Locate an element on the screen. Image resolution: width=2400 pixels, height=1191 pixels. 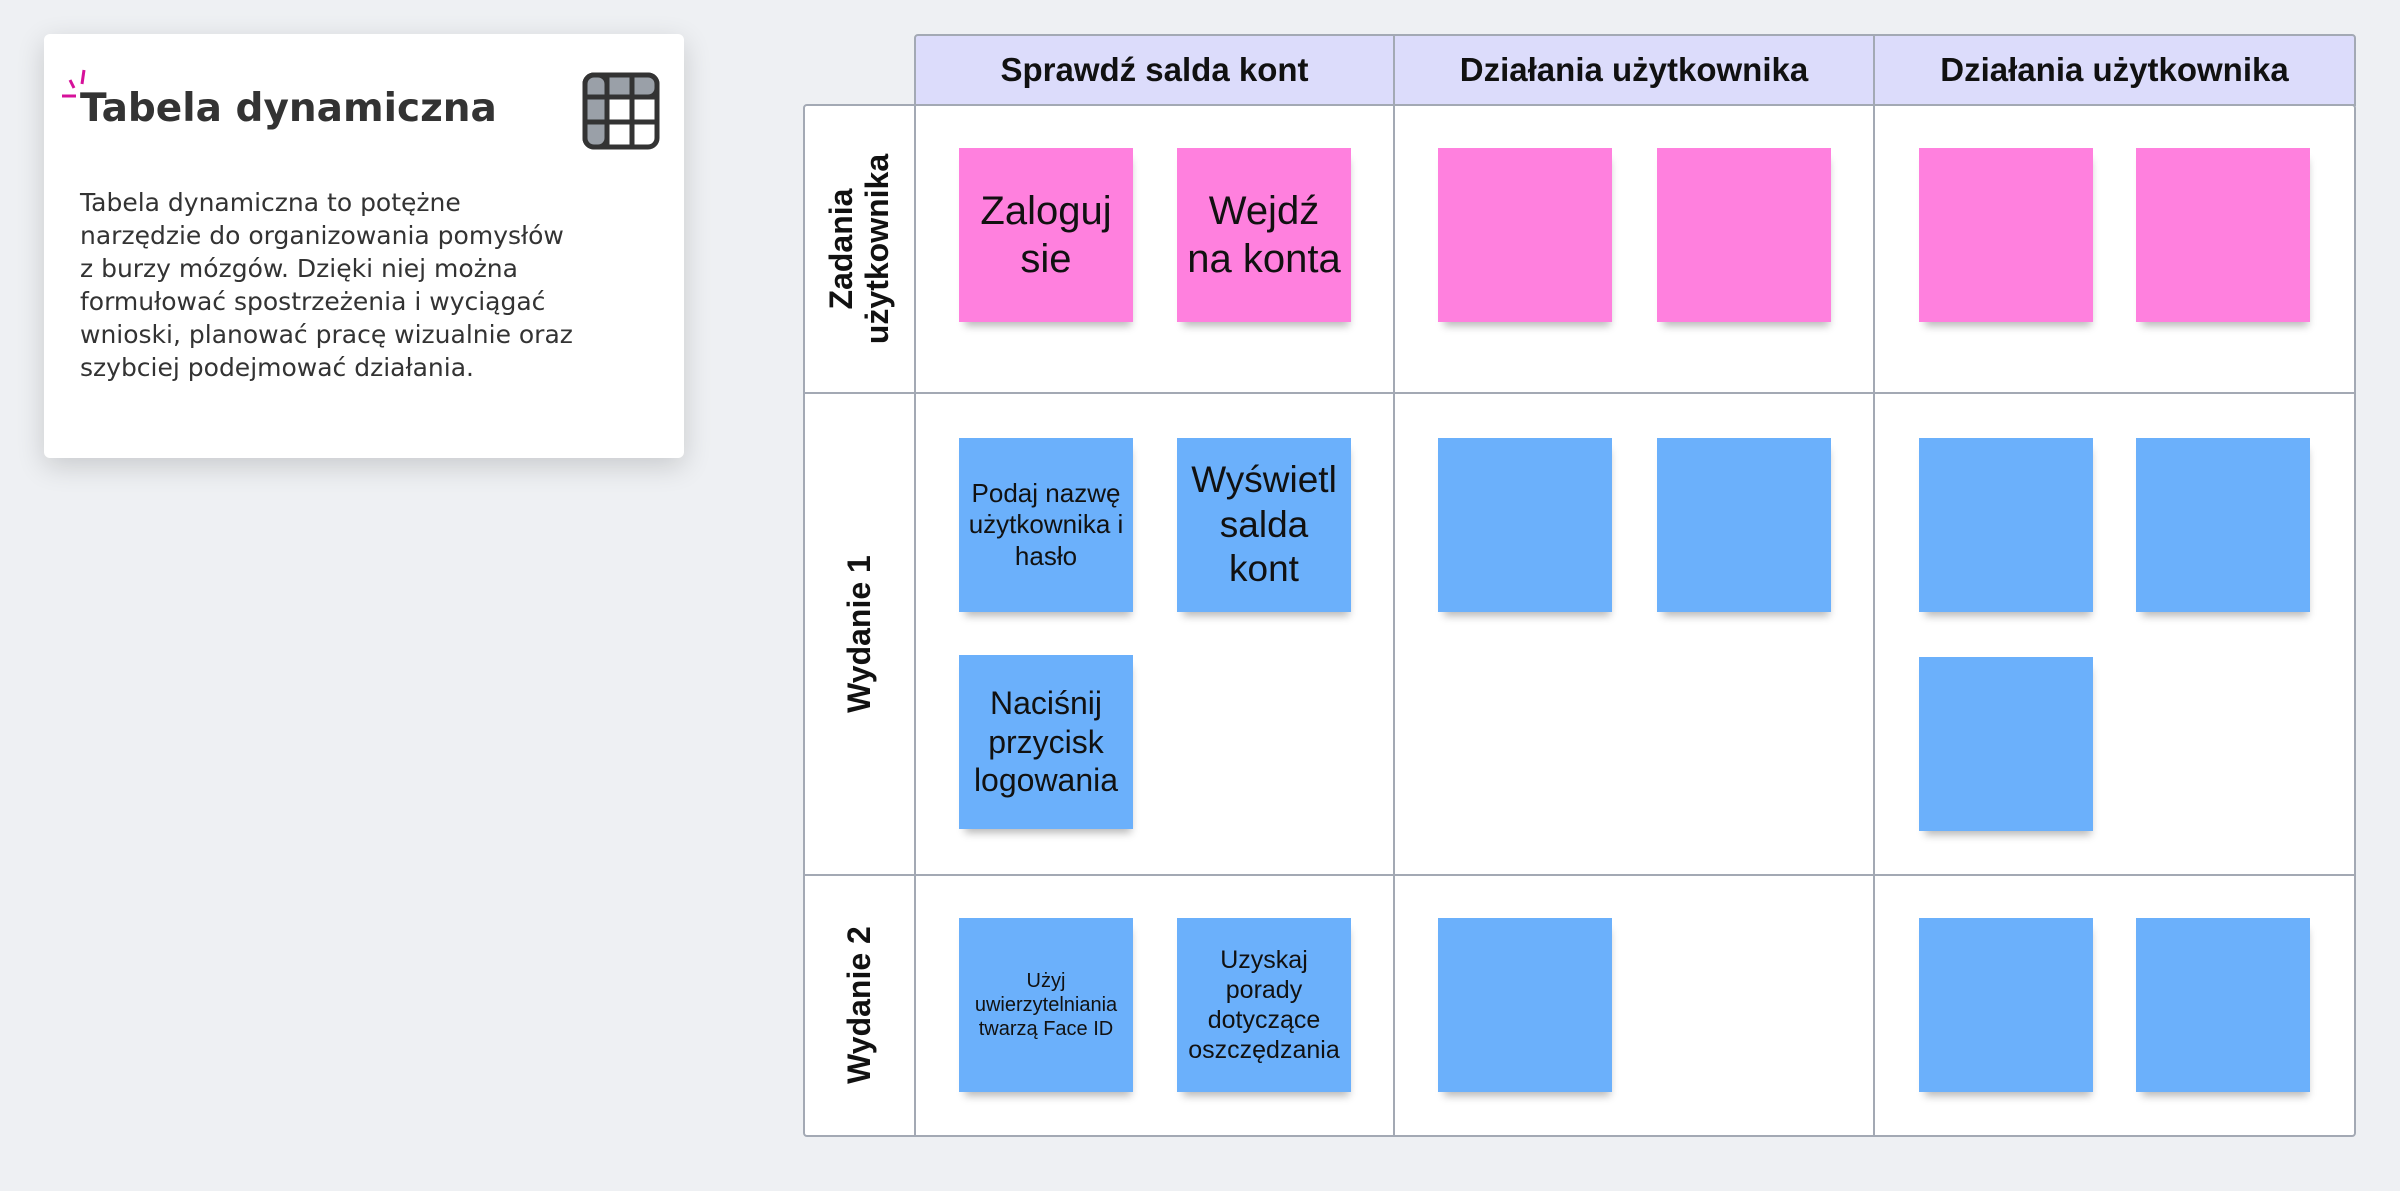
info-card is located at coordinates (364, 246).